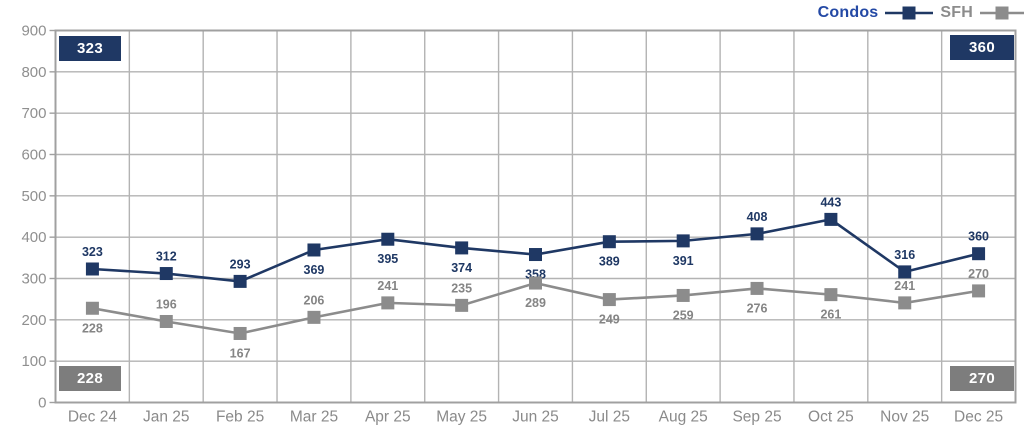 This screenshot has height=431, width=1024. What do you see at coordinates (904, 255) in the screenshot?
I see `condos-value-label: 316` at bounding box center [904, 255].